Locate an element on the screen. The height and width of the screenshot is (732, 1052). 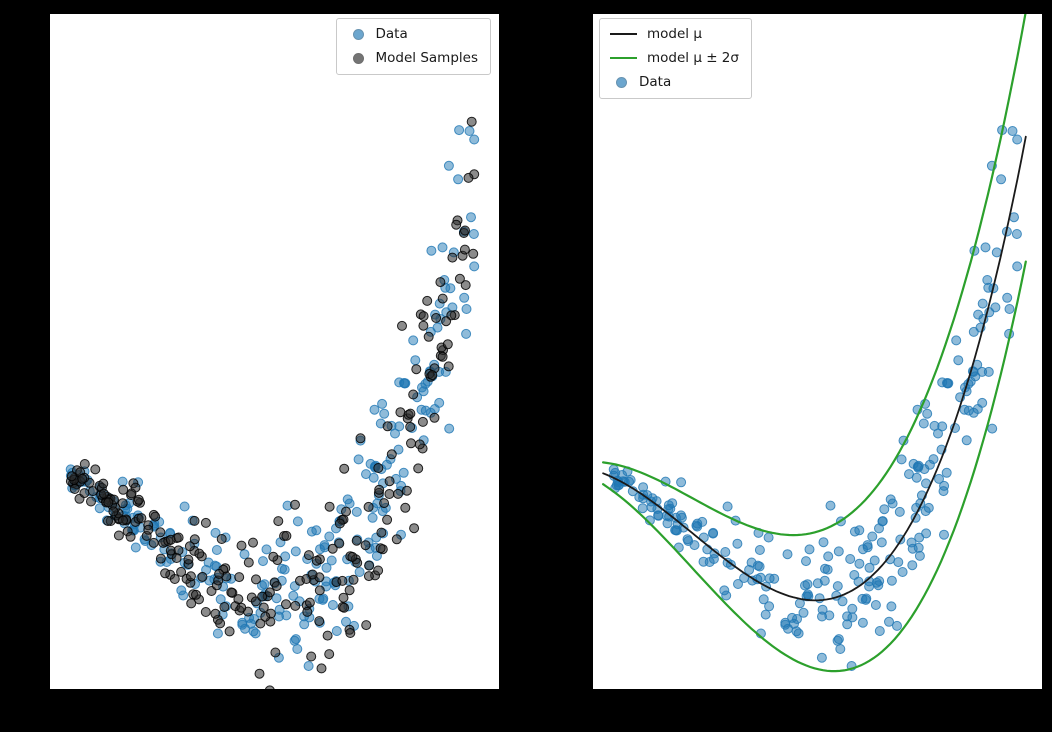
legend-entry-model-mu: model μ is located at coordinates (674, 34).